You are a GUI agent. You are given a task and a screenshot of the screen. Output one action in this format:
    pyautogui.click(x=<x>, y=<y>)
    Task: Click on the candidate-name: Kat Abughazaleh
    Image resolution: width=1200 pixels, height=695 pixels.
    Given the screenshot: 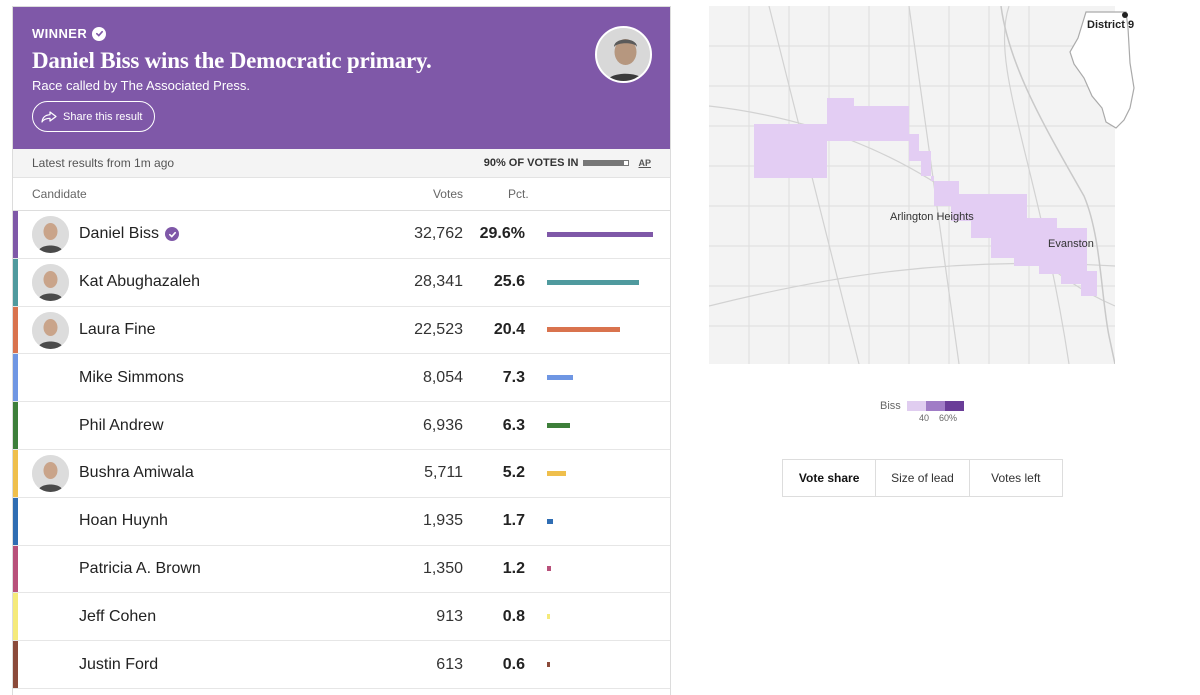 What is the action you would take?
    pyautogui.click(x=139, y=282)
    